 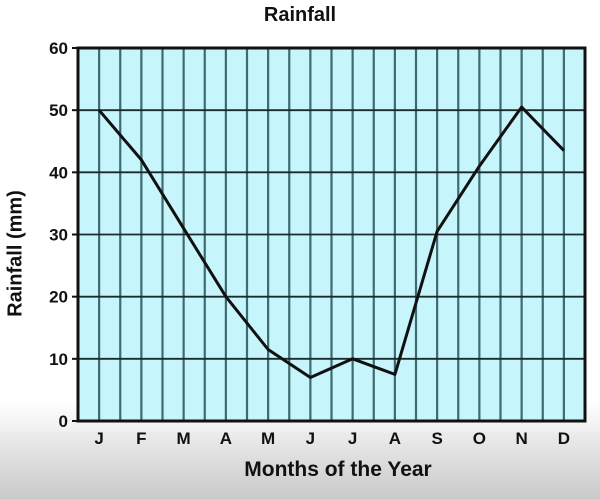 I want to click on y-axis-ticks: 0 10 20 30 40 50 60, so click(x=63, y=235).